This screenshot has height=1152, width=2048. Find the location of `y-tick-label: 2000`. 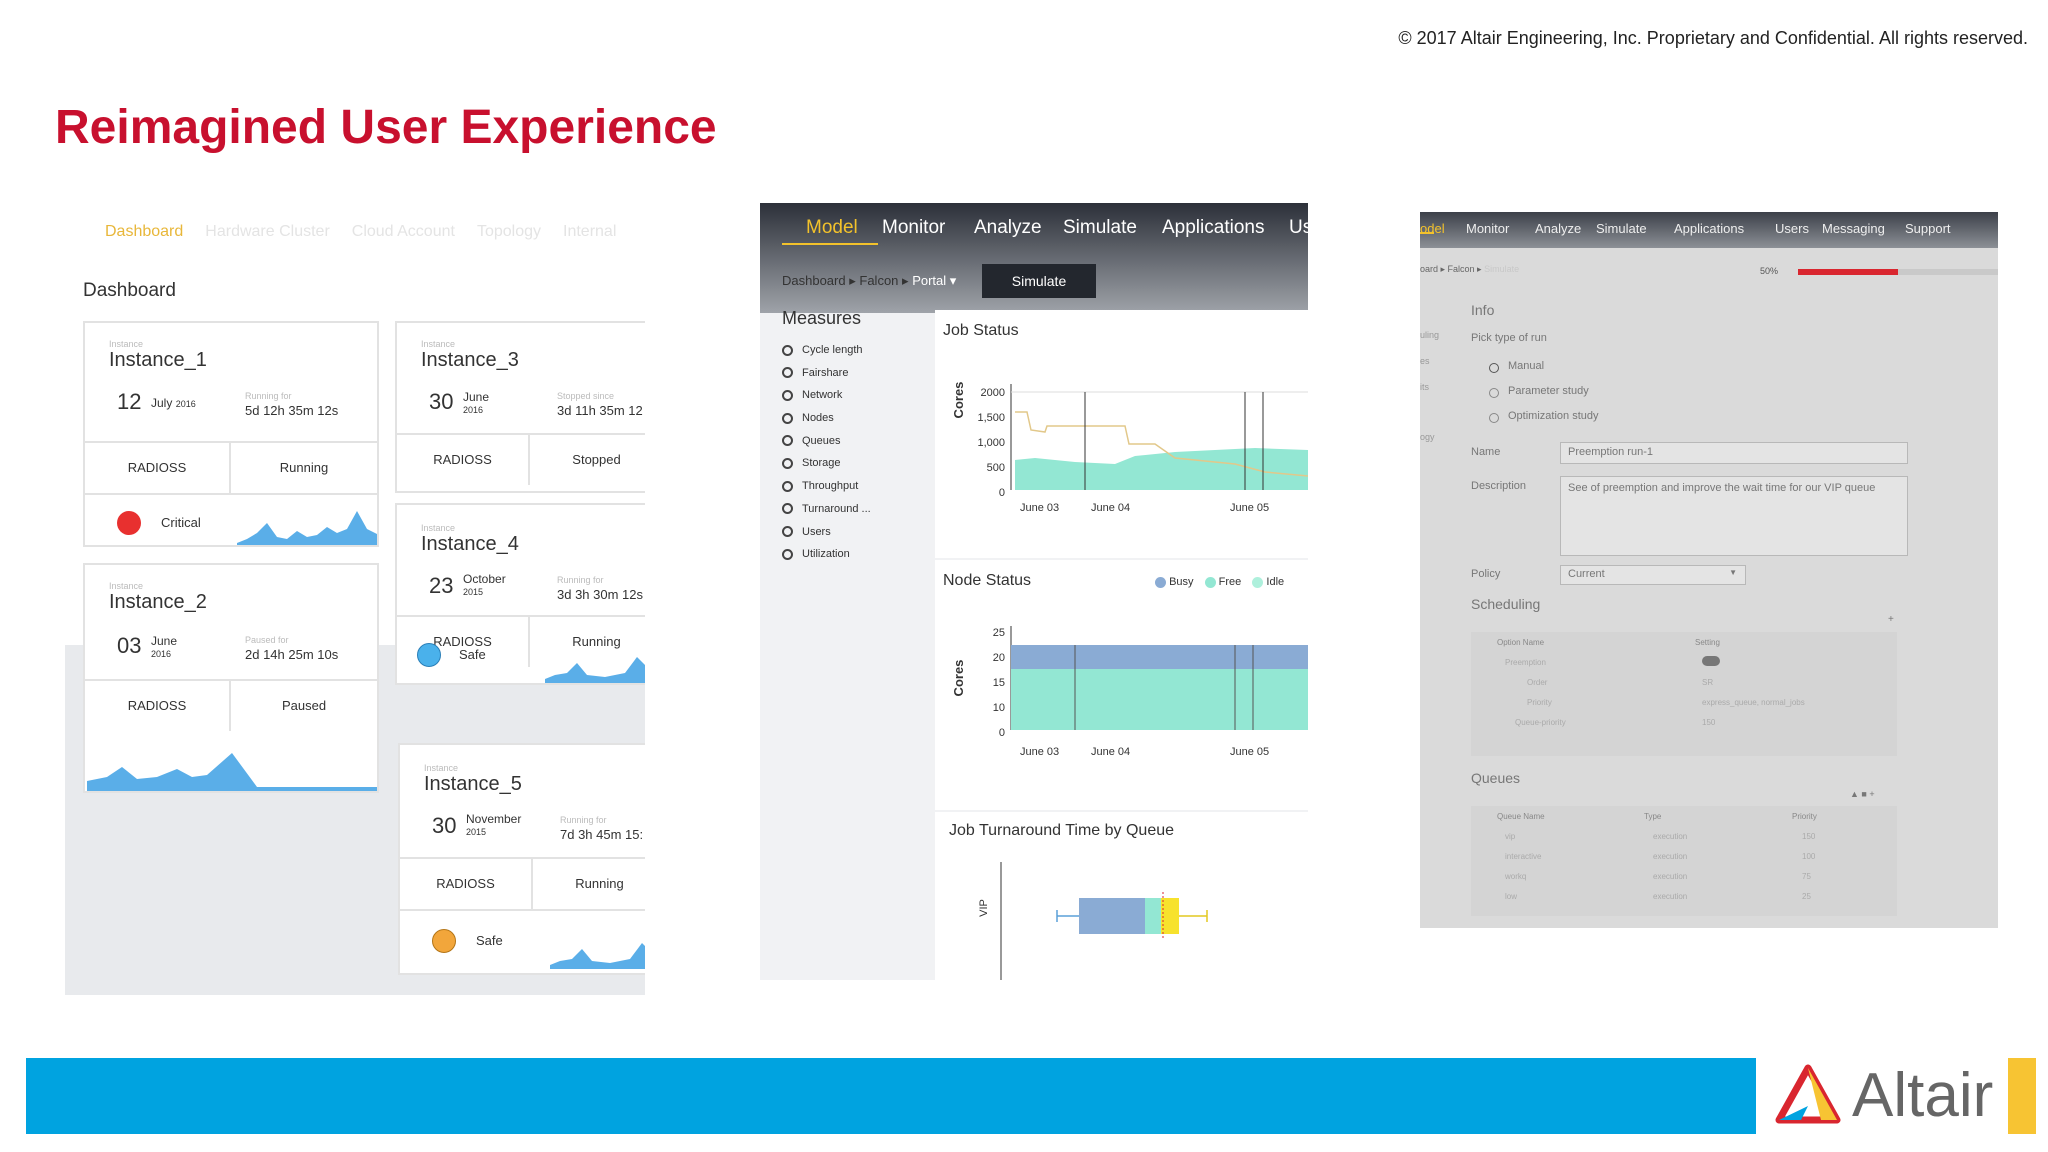

y-tick-label: 2000 is located at coordinates (993, 393).